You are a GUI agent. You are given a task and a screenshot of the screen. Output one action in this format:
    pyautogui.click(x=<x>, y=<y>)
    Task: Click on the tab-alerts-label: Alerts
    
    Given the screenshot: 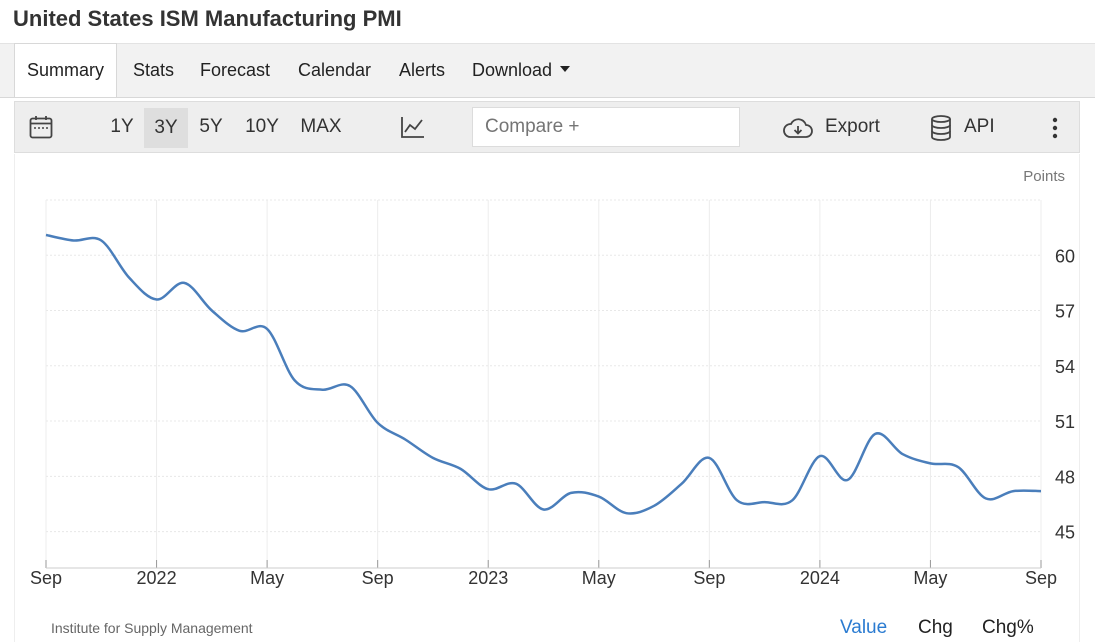 What is the action you would take?
    pyautogui.click(x=422, y=70)
    